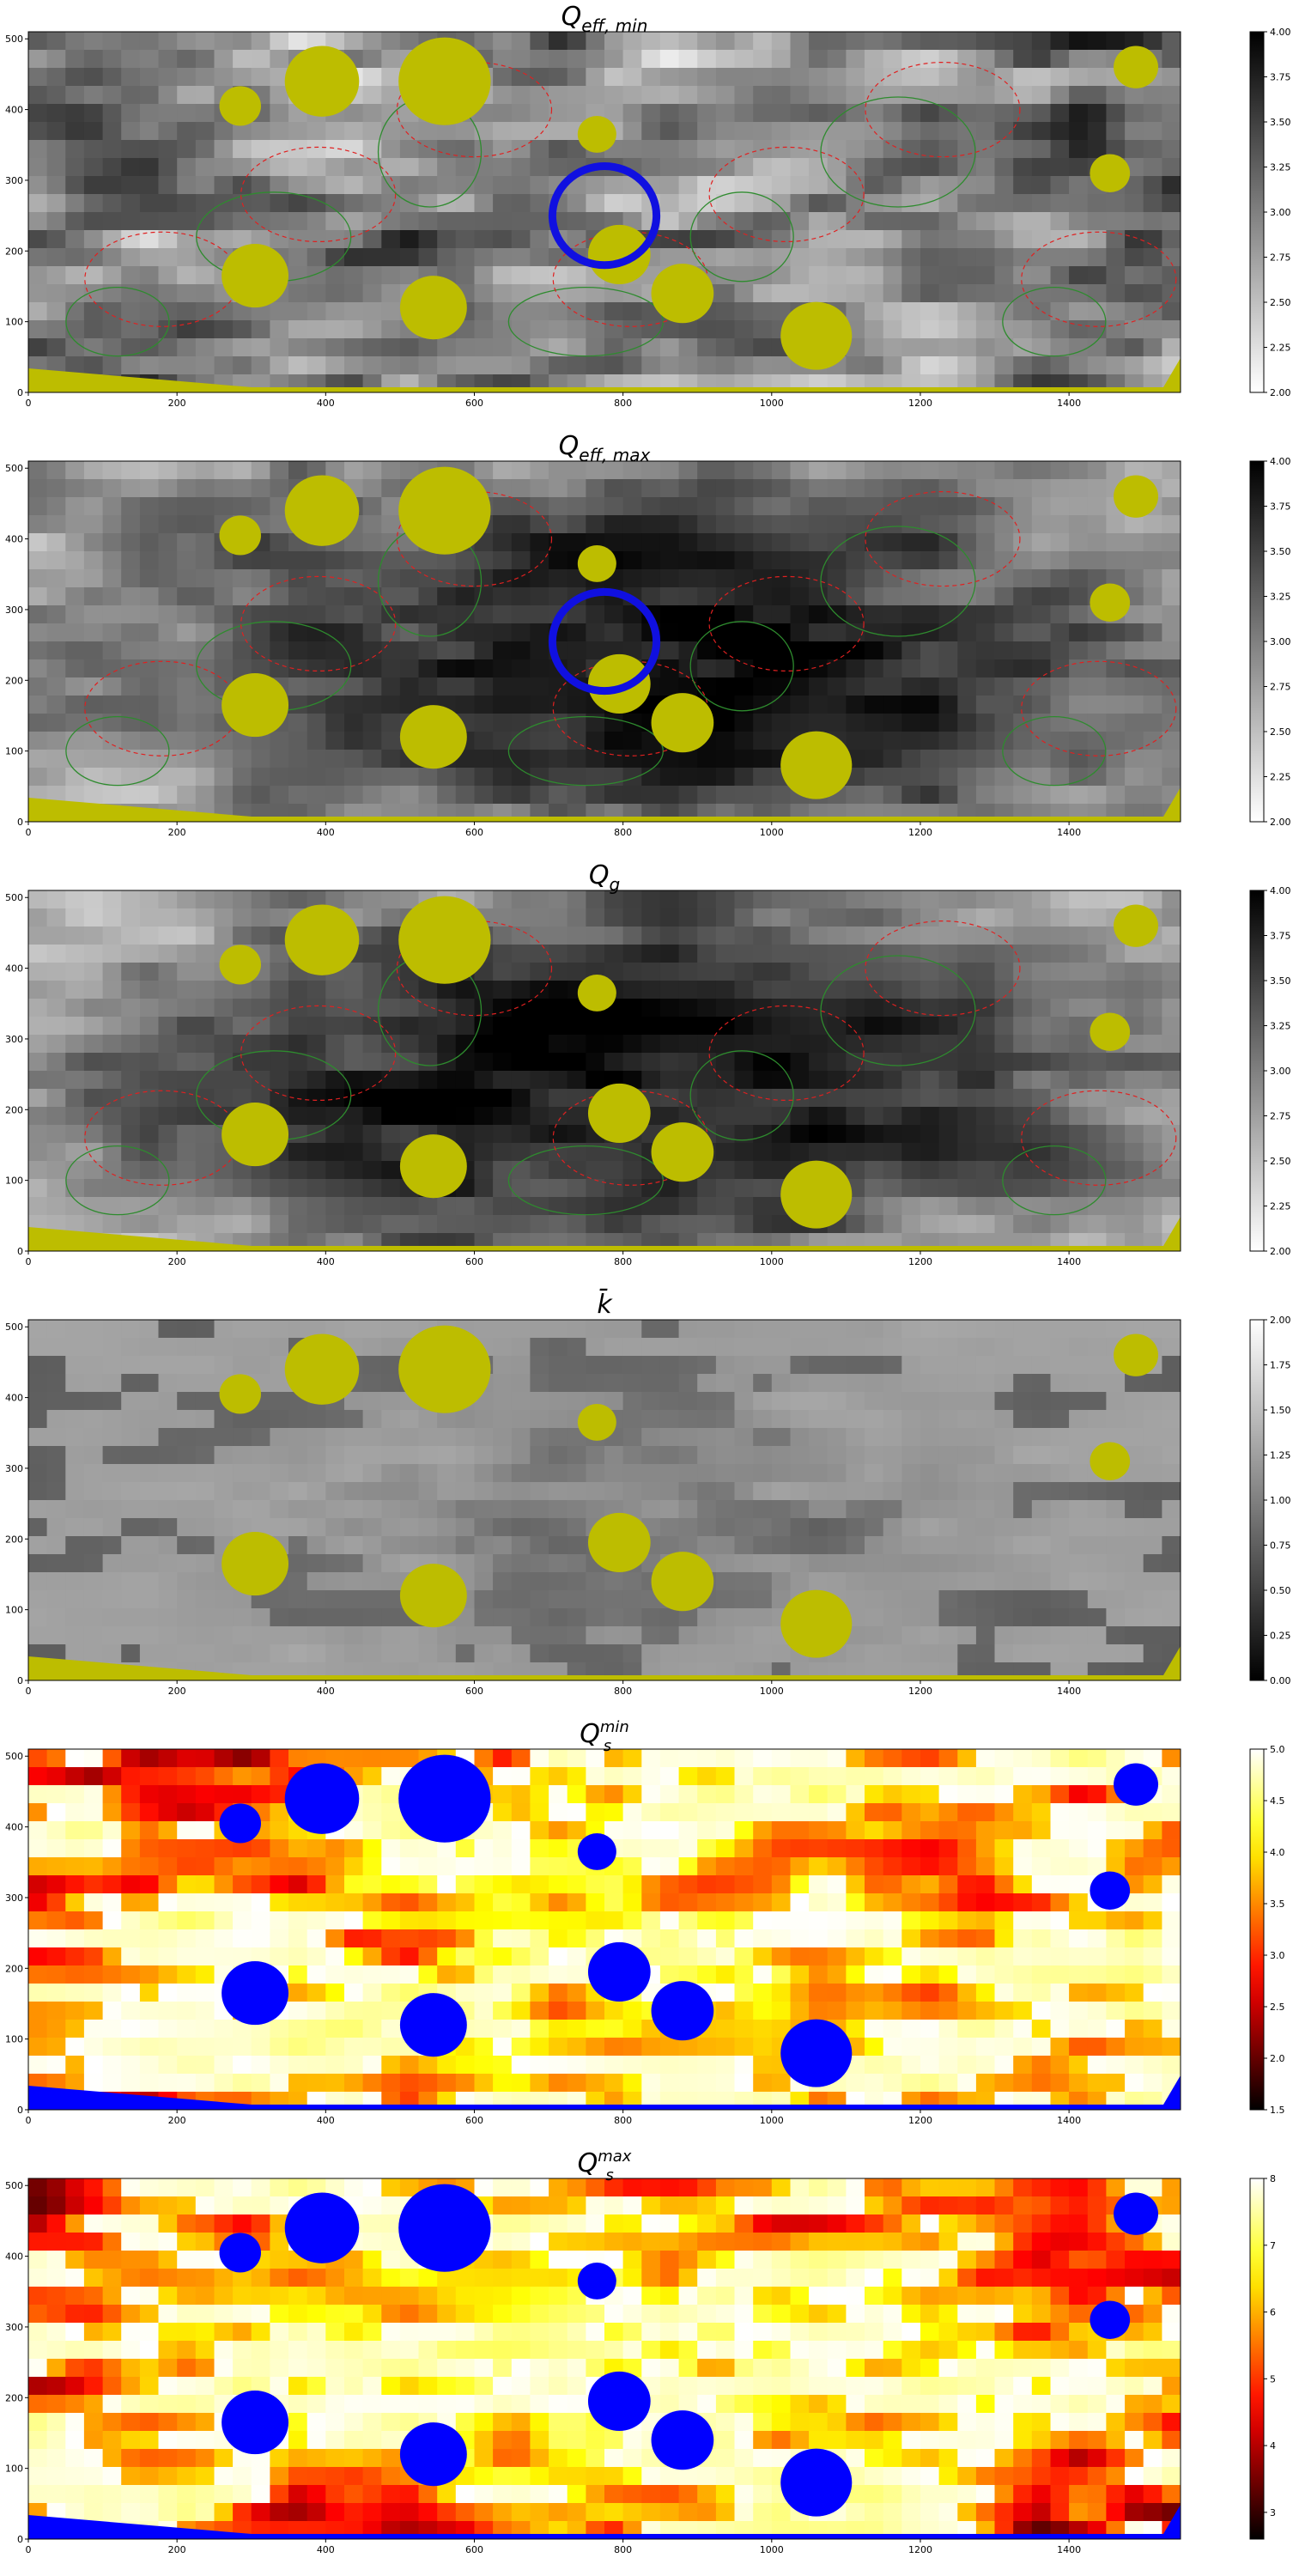 This screenshot has height=2576, width=1299. What do you see at coordinates (1273, 2513) in the screenshot?
I see `colorbar-tick-label: 3` at bounding box center [1273, 2513].